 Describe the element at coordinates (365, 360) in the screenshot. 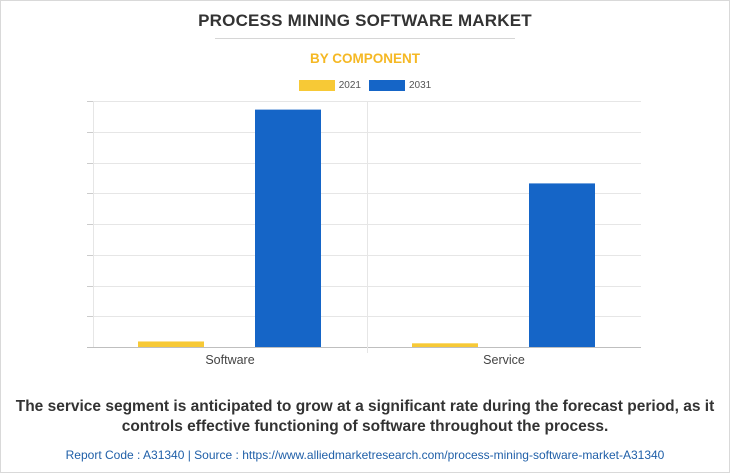

I see `x-axis: Software Service` at that location.